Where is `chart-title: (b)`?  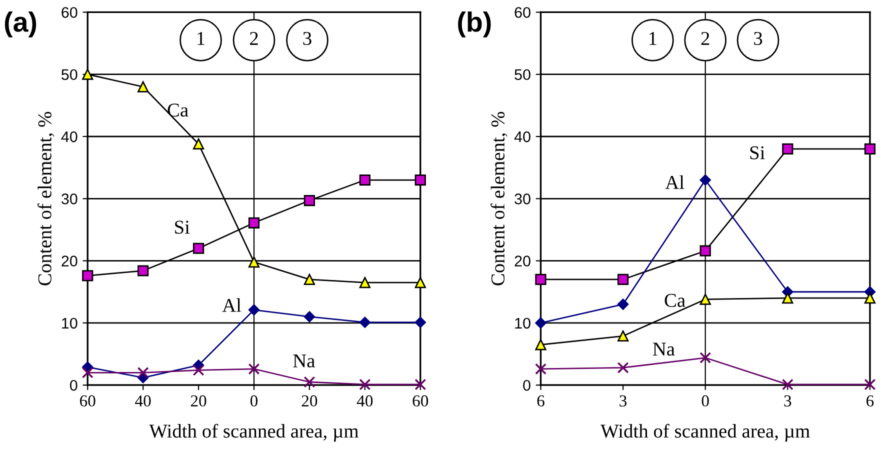
chart-title: (b) is located at coordinates (474, 25).